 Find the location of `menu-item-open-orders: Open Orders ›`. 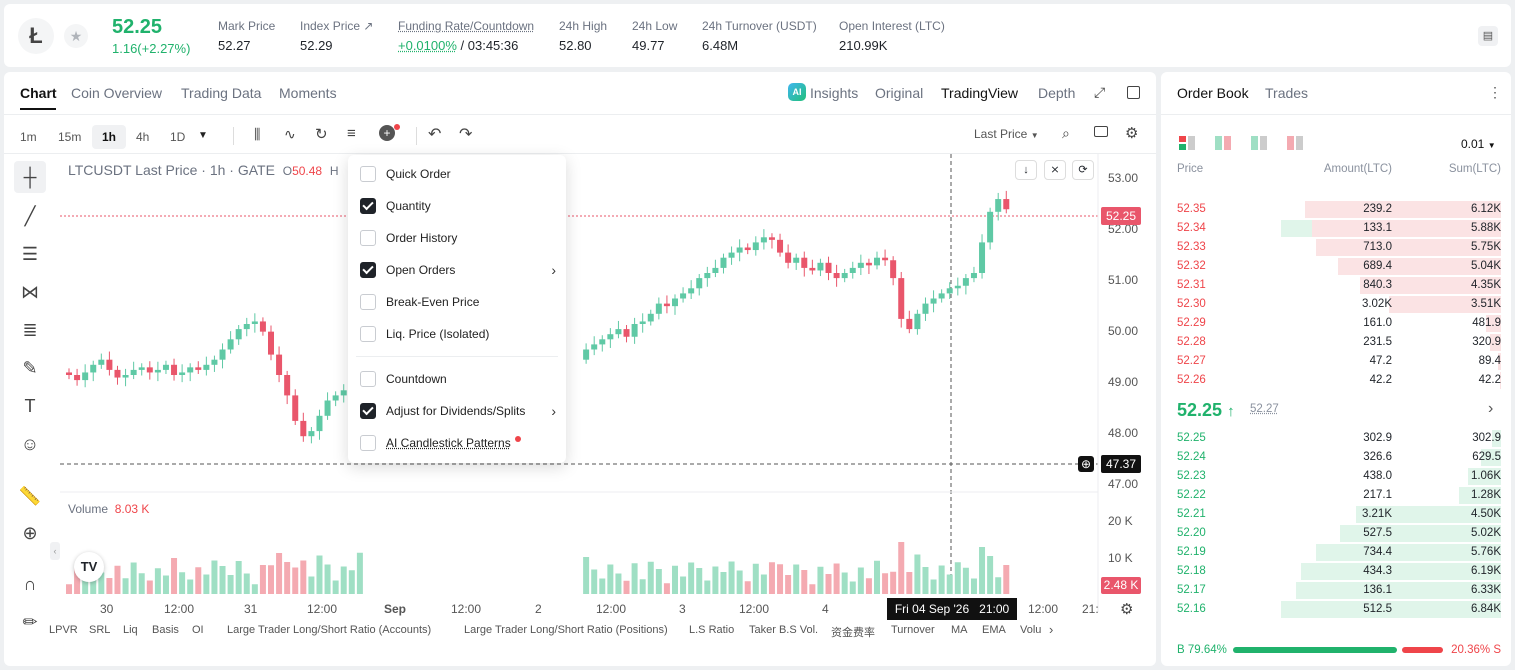

menu-item-open-orders: Open Orders › is located at coordinates (458, 270).